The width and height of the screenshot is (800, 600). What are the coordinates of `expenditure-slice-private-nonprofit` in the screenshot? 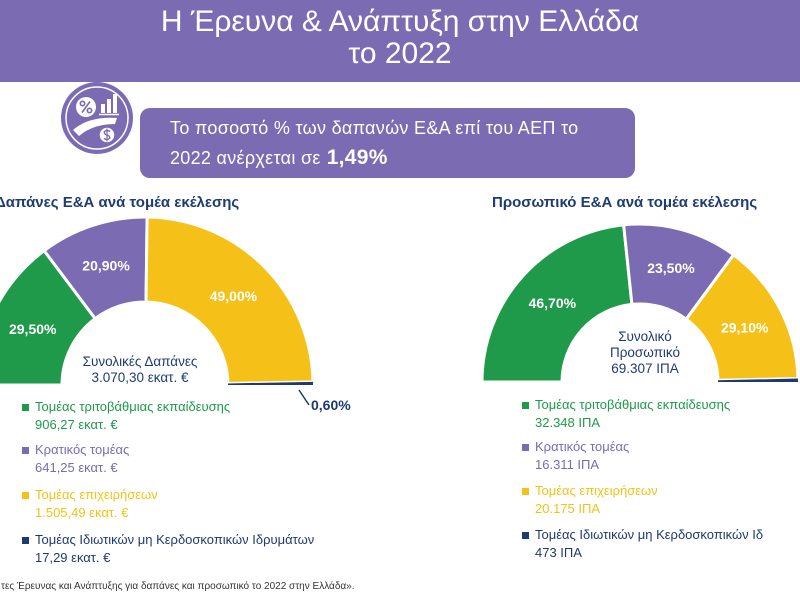 It's located at (270, 383).